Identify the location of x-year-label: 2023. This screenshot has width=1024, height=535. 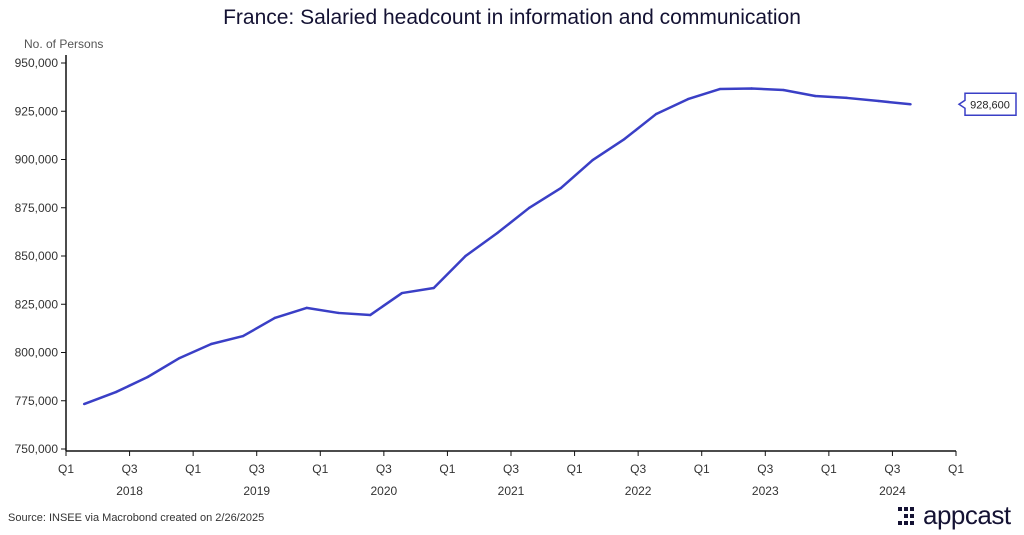
(765, 491).